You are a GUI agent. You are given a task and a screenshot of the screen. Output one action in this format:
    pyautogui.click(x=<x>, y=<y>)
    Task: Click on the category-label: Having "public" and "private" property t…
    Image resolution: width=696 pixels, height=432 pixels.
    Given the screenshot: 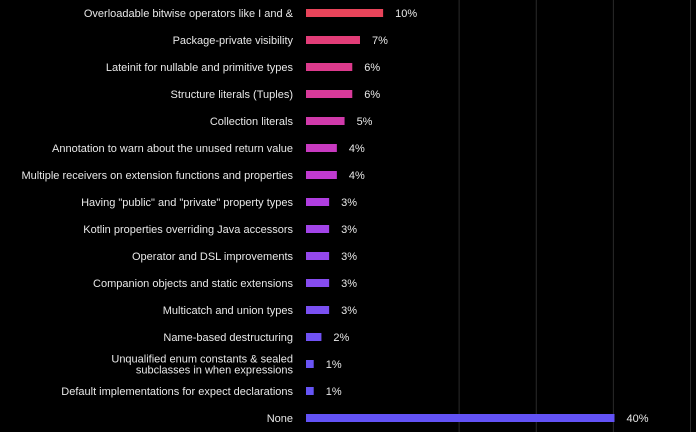 What is the action you would take?
    pyautogui.click(x=187, y=203)
    